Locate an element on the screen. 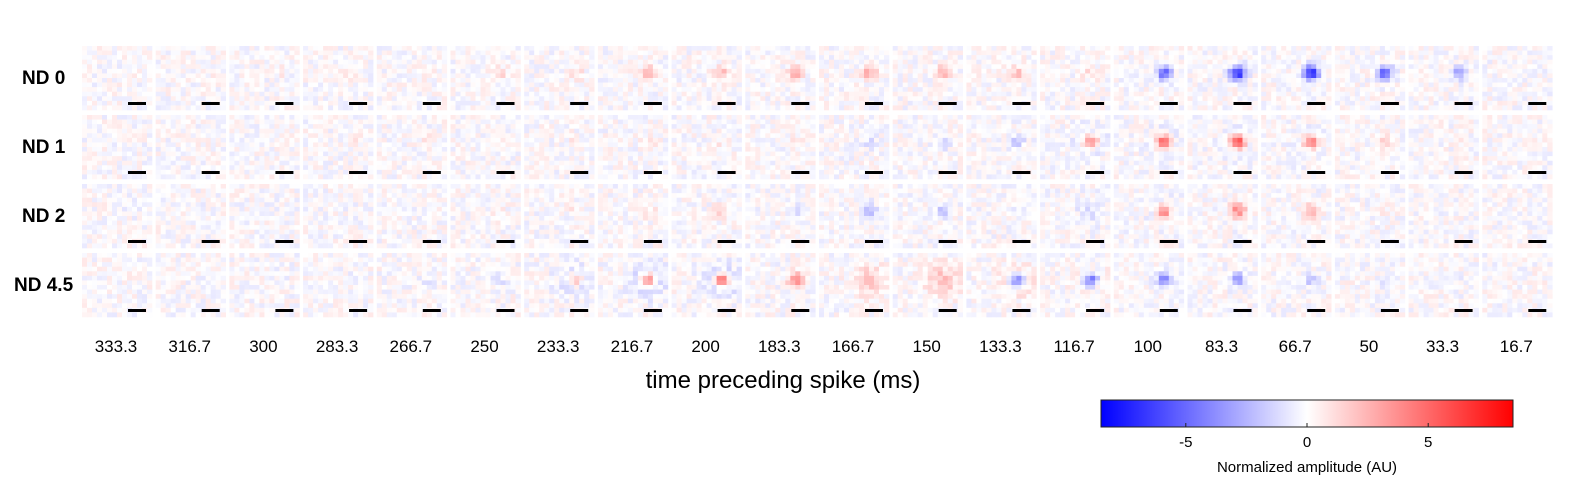 The image size is (1589, 491). scale-bar is located at coordinates (1463, 103).